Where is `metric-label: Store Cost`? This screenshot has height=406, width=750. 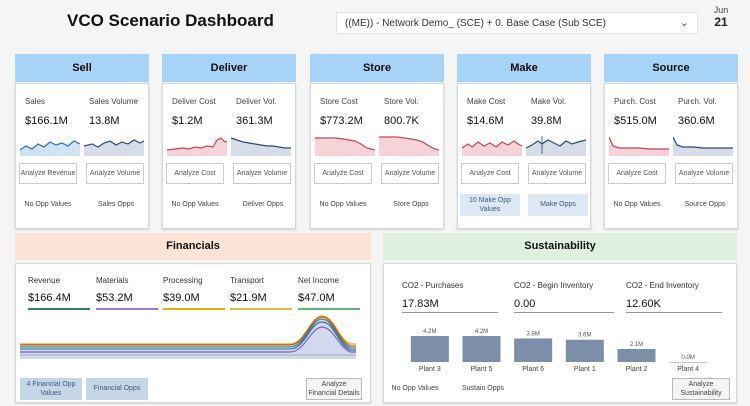 metric-label: Store Cost is located at coordinates (339, 101).